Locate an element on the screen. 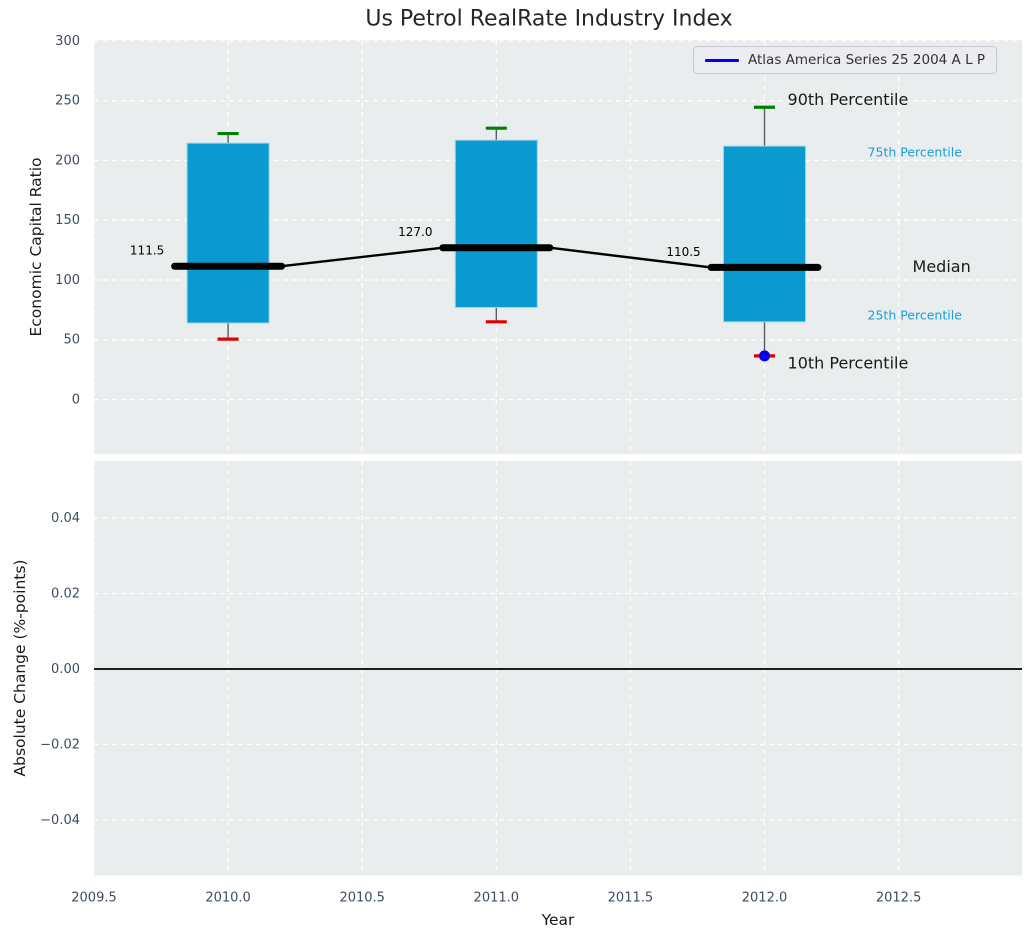 This screenshot has width=1034, height=942. legend: Atlas America Series 25 2004 A L P is located at coordinates (845, 60).